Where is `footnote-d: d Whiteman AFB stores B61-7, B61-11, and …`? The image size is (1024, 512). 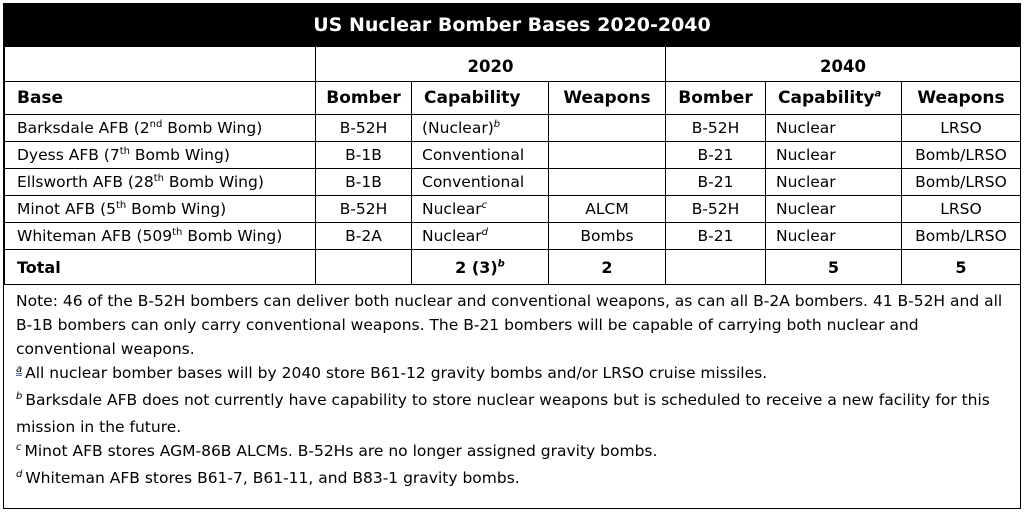 footnote-d: d Whiteman AFB stores B61-7, B61-11, and … is located at coordinates (513, 479).